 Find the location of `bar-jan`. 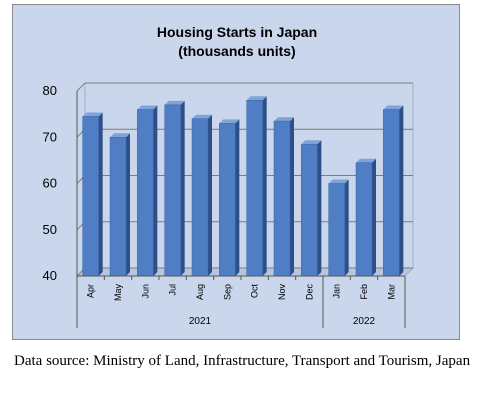

bar-jan is located at coordinates (338, 228).